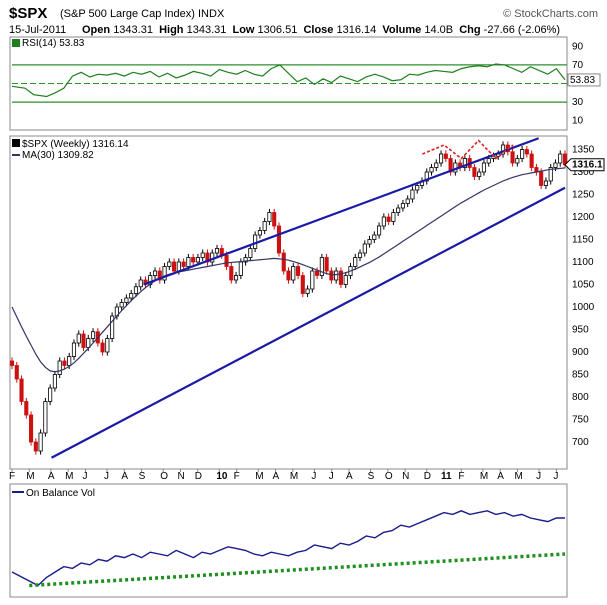  What do you see at coordinates (133, 30) in the screenshot?
I see `open-value: 1343.31` at bounding box center [133, 30].